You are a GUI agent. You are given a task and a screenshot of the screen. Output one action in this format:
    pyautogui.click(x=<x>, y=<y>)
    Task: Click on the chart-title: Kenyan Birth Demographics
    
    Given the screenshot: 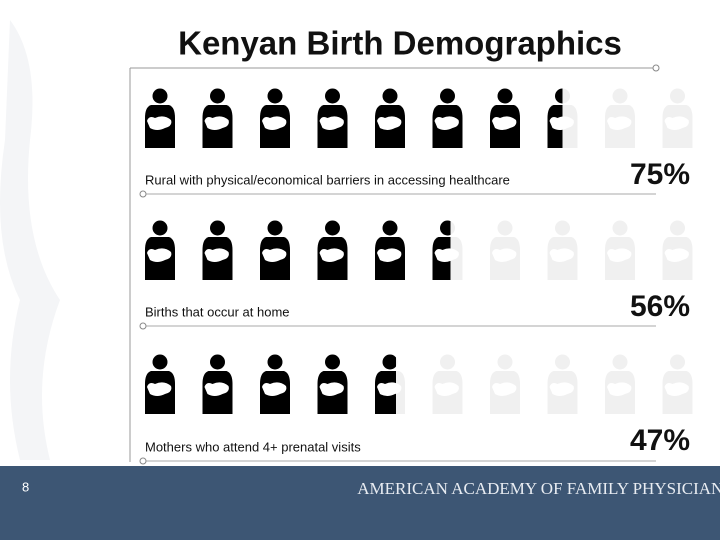 What is the action you would take?
    pyautogui.click(x=400, y=43)
    